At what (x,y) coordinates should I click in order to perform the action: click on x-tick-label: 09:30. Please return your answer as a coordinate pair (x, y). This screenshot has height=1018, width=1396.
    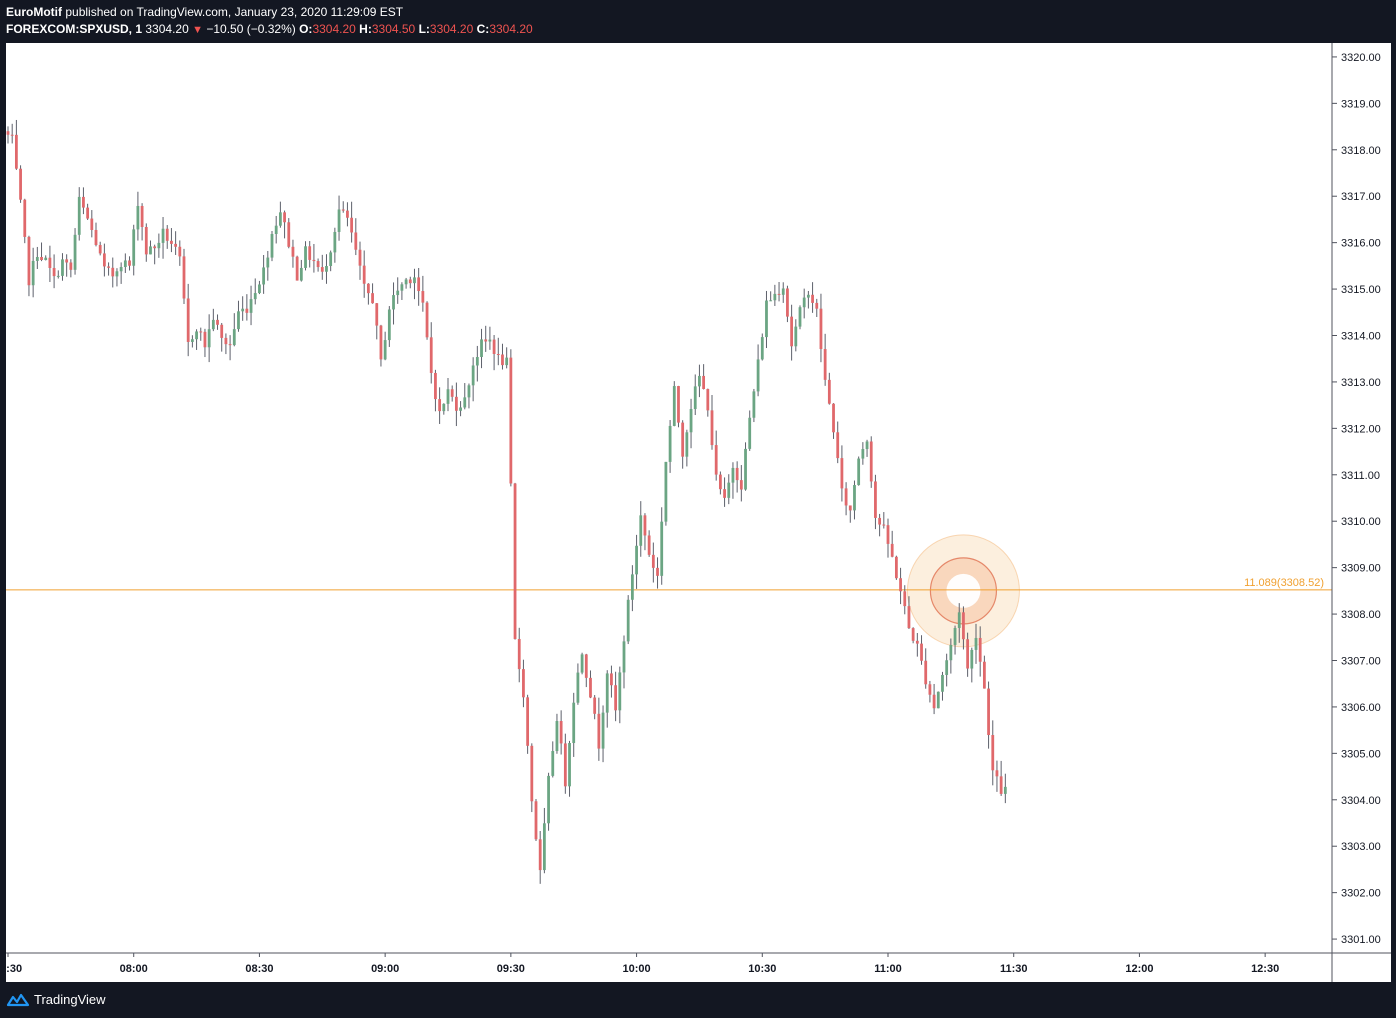
    Looking at the image, I should click on (511, 969).